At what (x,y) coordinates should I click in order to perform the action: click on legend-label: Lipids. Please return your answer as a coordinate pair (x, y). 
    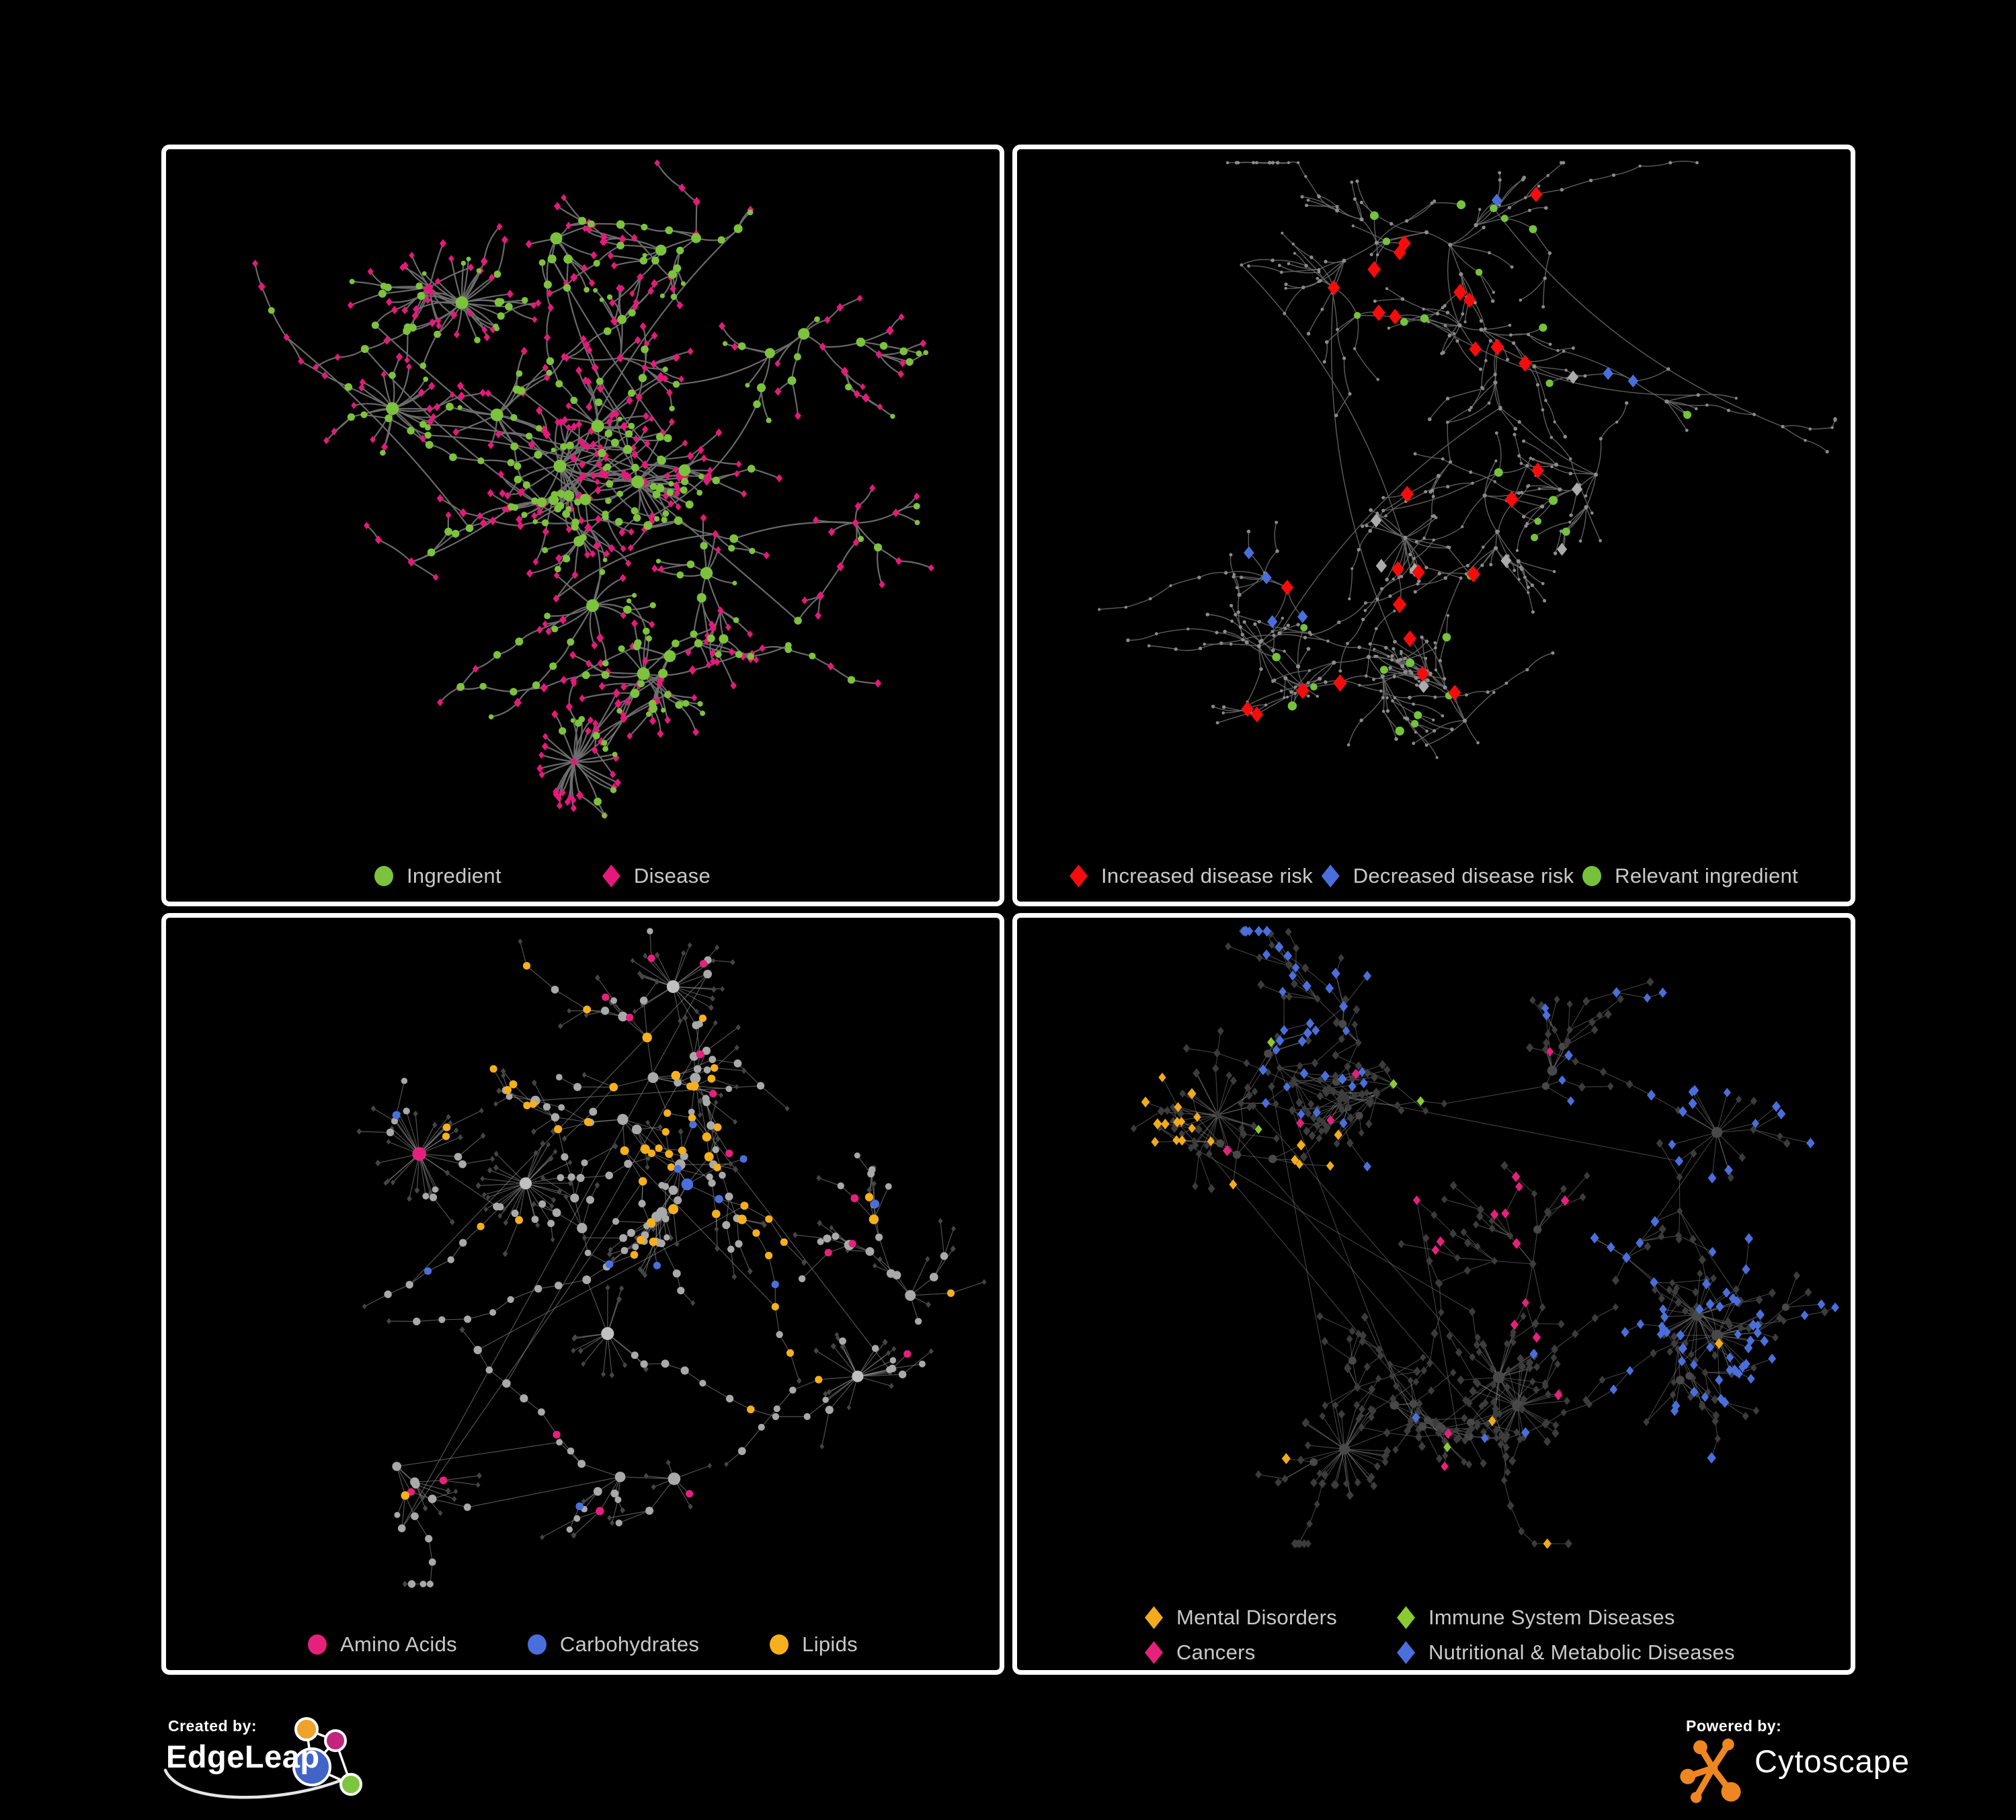
    Looking at the image, I should click on (830, 1644).